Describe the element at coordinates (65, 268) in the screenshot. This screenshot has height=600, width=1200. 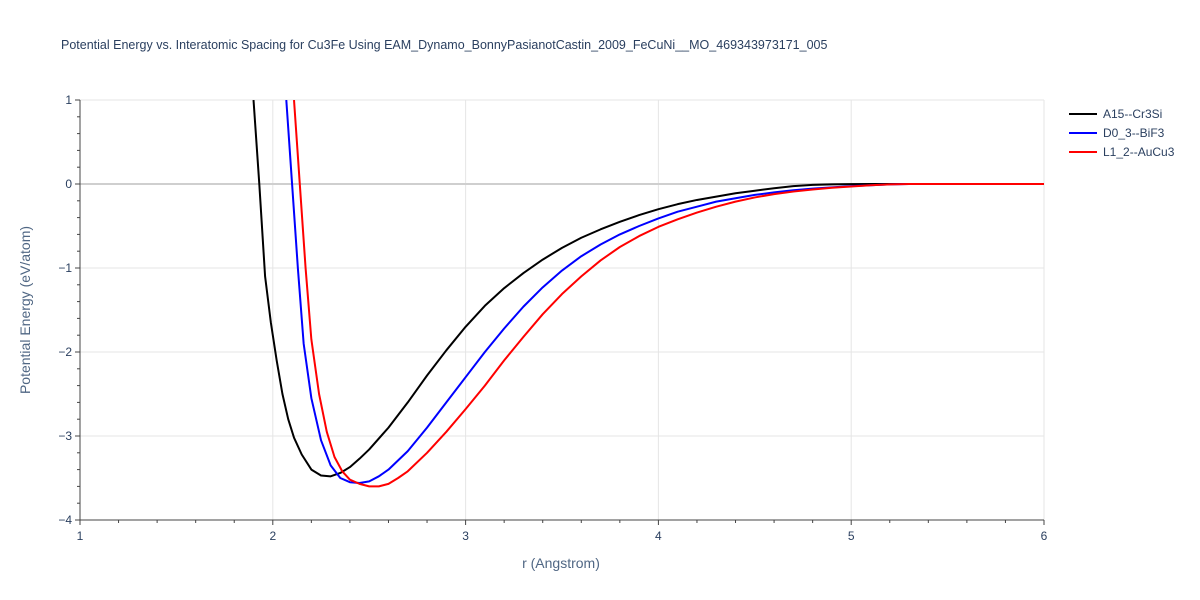
I see `y-tick-label: −1` at that location.